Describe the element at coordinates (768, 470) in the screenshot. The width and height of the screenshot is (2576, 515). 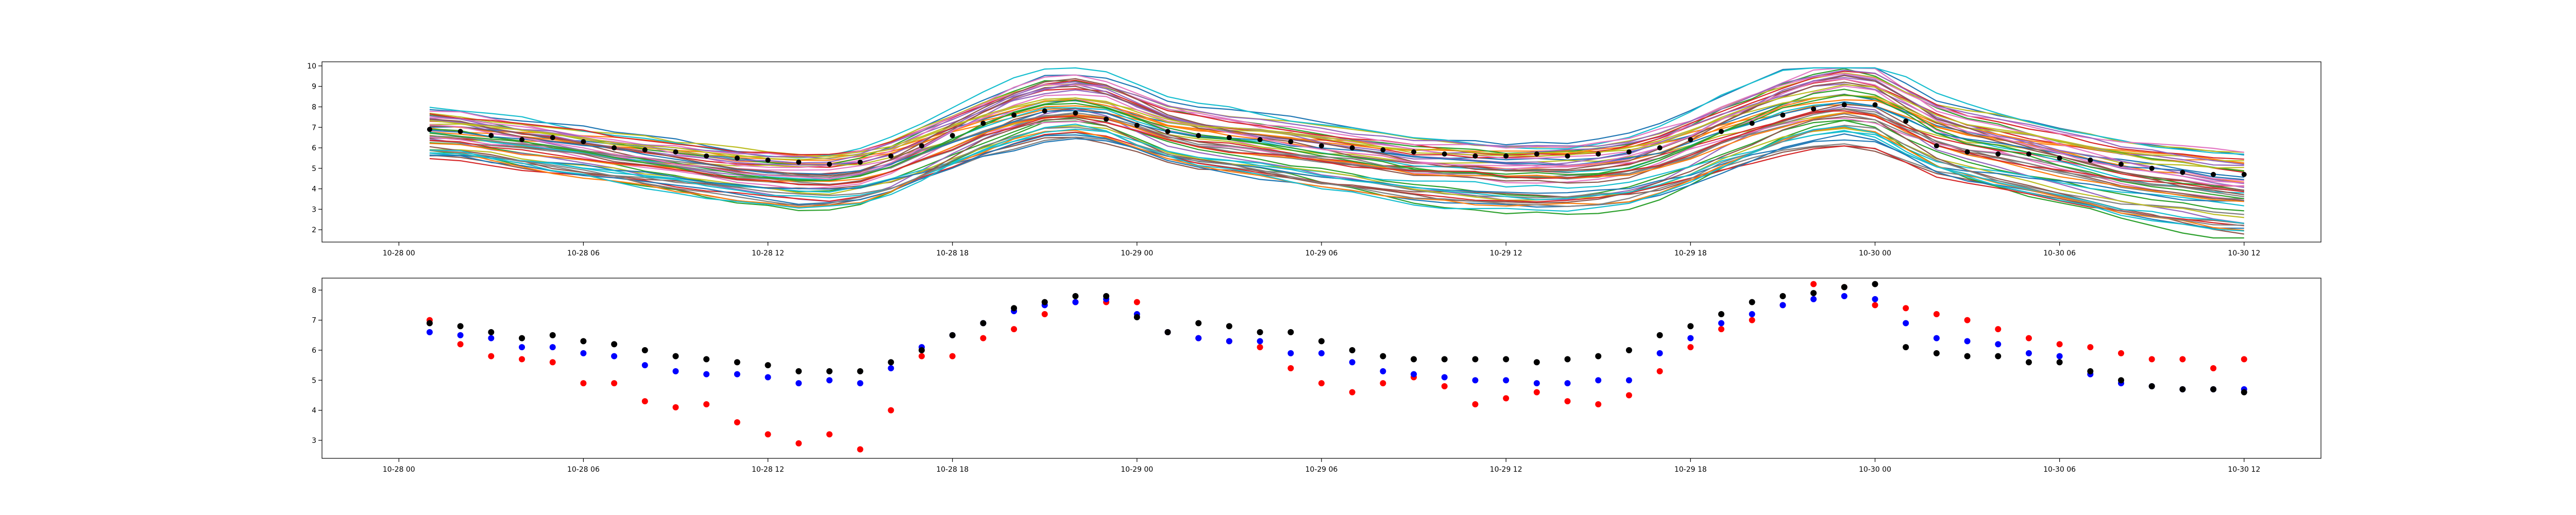
I see `x-tick-label: 10-28 12` at that location.